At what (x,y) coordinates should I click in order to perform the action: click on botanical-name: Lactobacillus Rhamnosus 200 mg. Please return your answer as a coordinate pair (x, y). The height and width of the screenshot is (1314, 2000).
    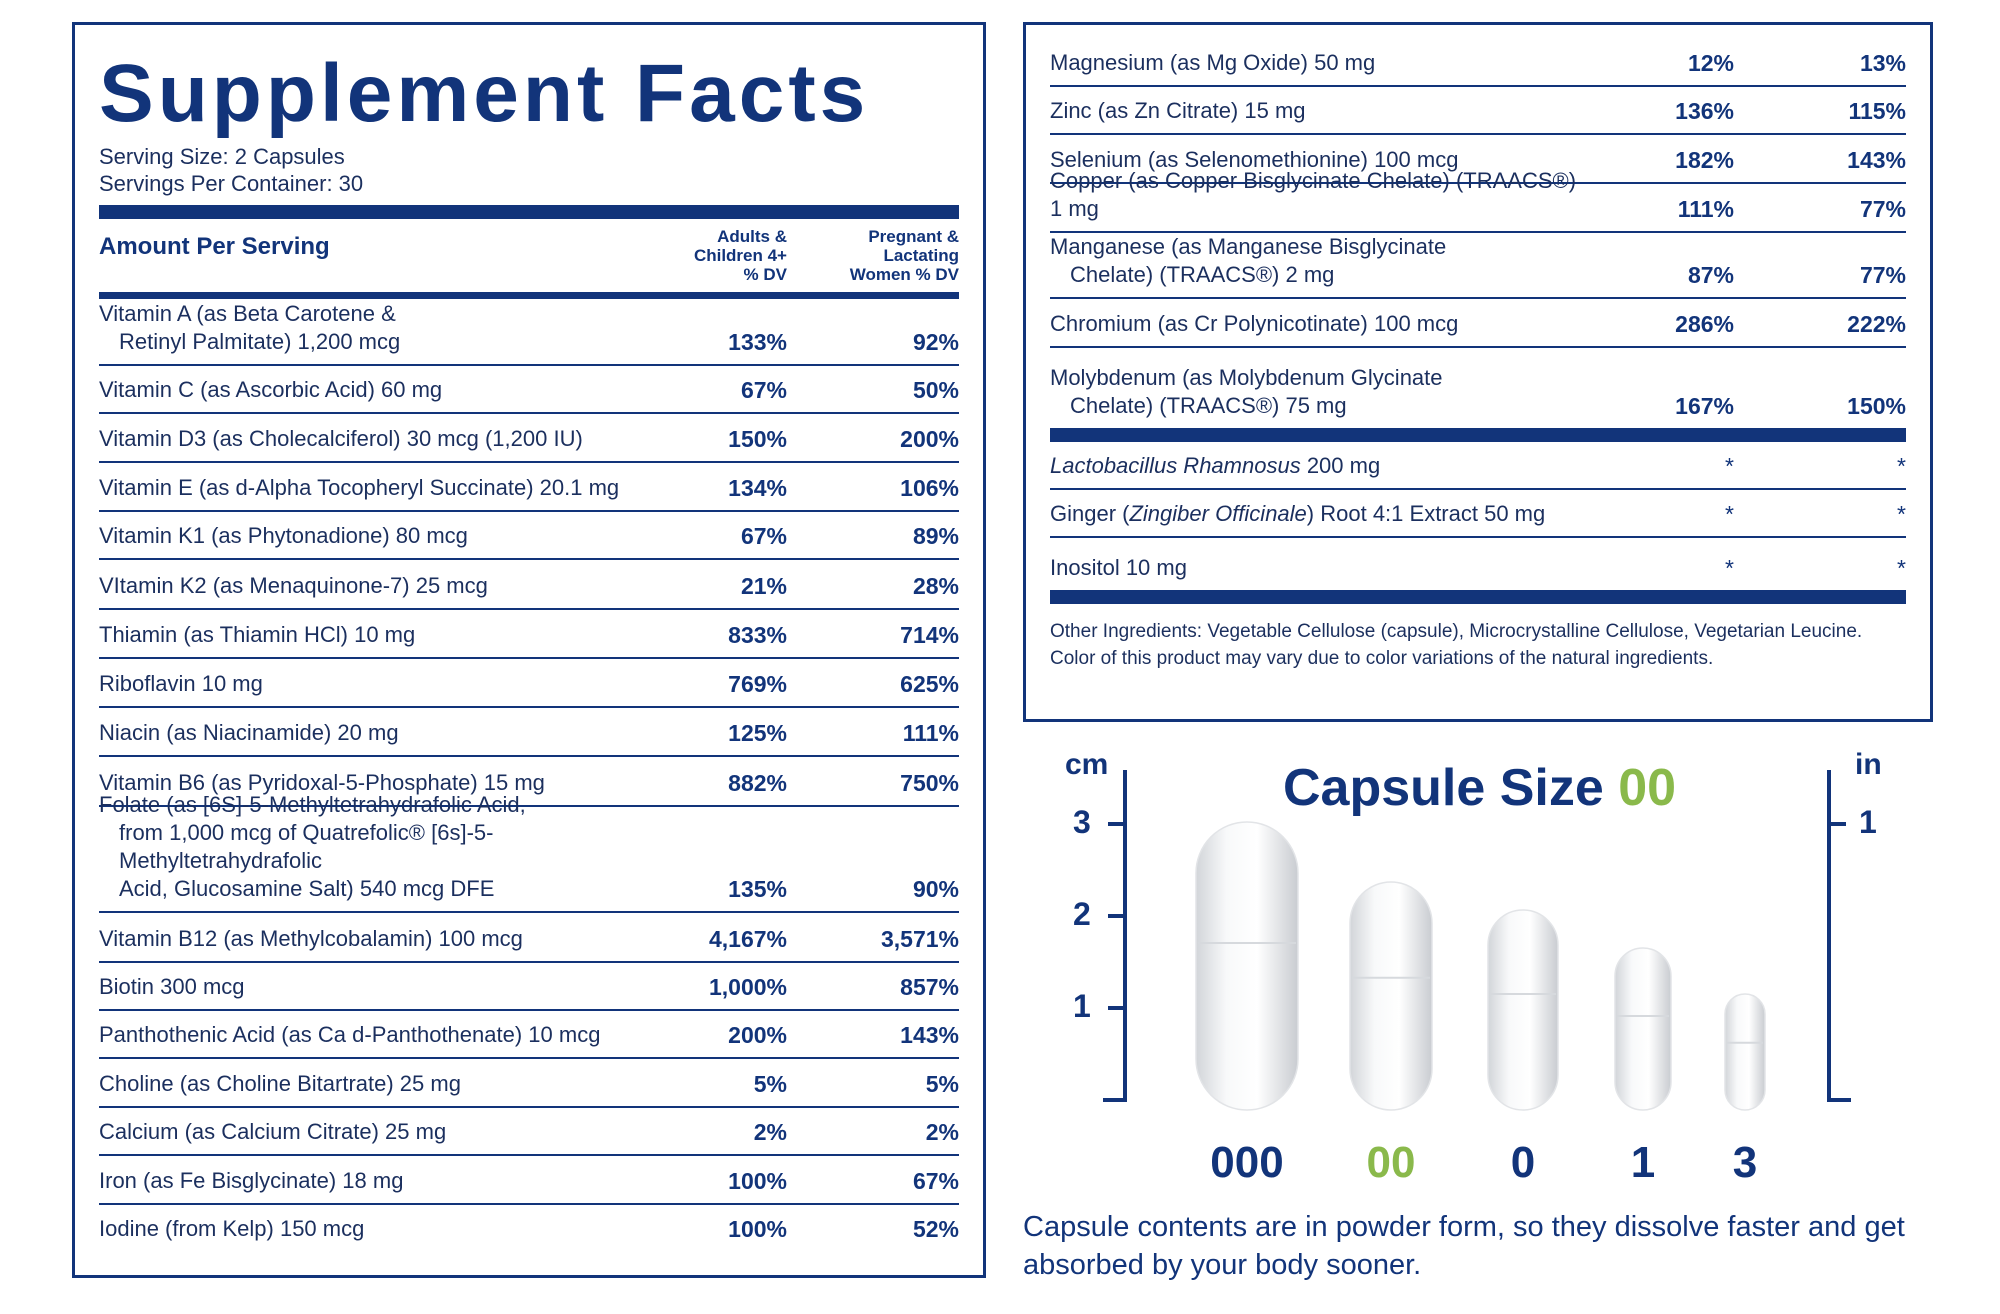
    Looking at the image, I should click on (1215, 465).